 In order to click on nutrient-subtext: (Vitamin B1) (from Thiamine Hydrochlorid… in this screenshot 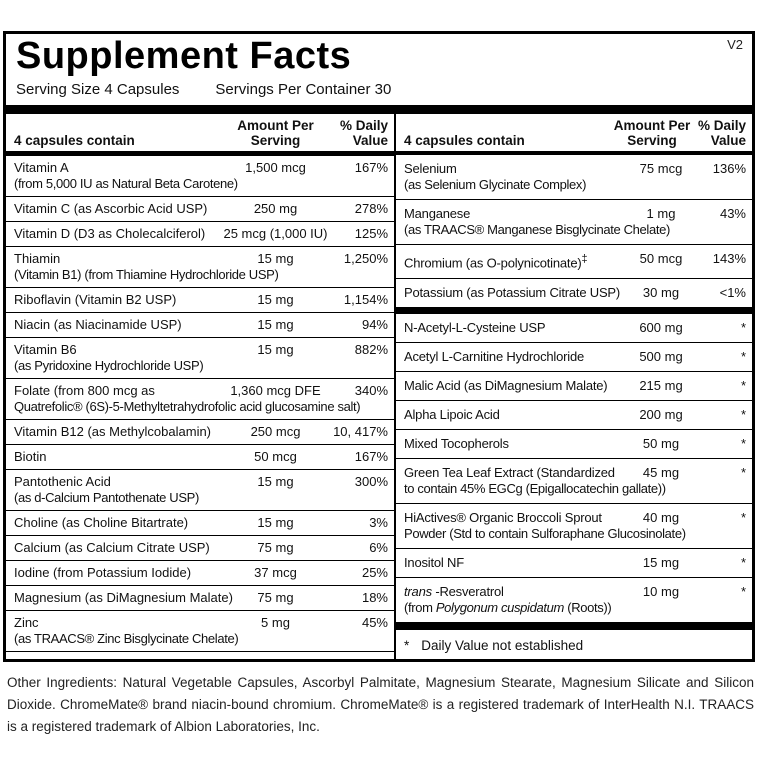, I will do `click(146, 275)`.